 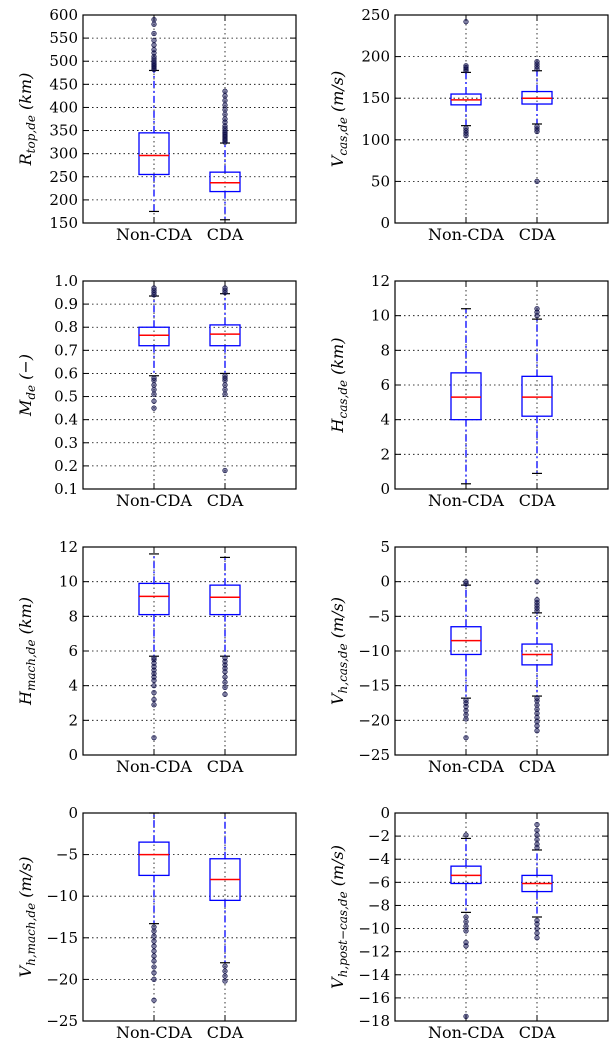 What do you see at coordinates (25, 159) in the screenshot?
I see `y-label-symbol: R` at bounding box center [25, 159].